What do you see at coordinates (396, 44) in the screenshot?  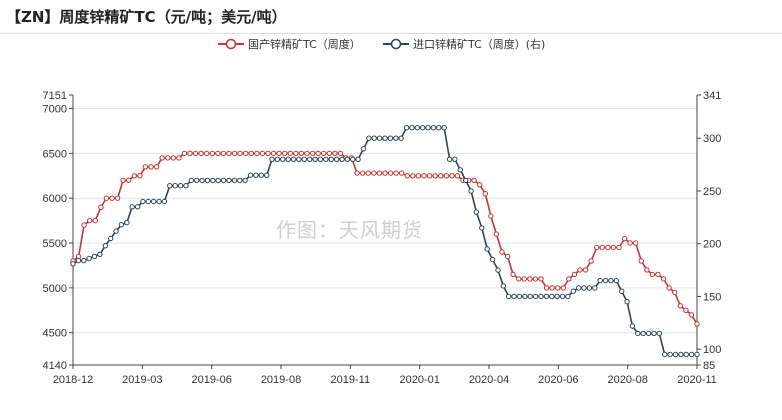 I see `legend-import-marker-icon` at bounding box center [396, 44].